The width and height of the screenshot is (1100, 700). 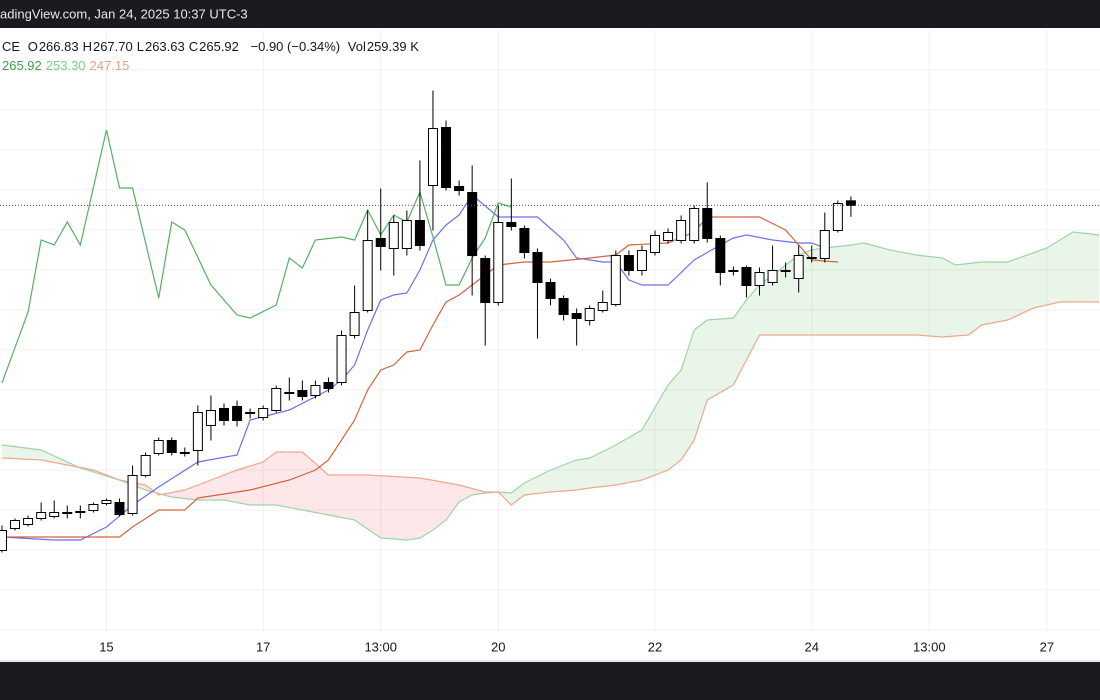 What do you see at coordinates (263, 646) in the screenshot?
I see `x-tick-label: 17` at bounding box center [263, 646].